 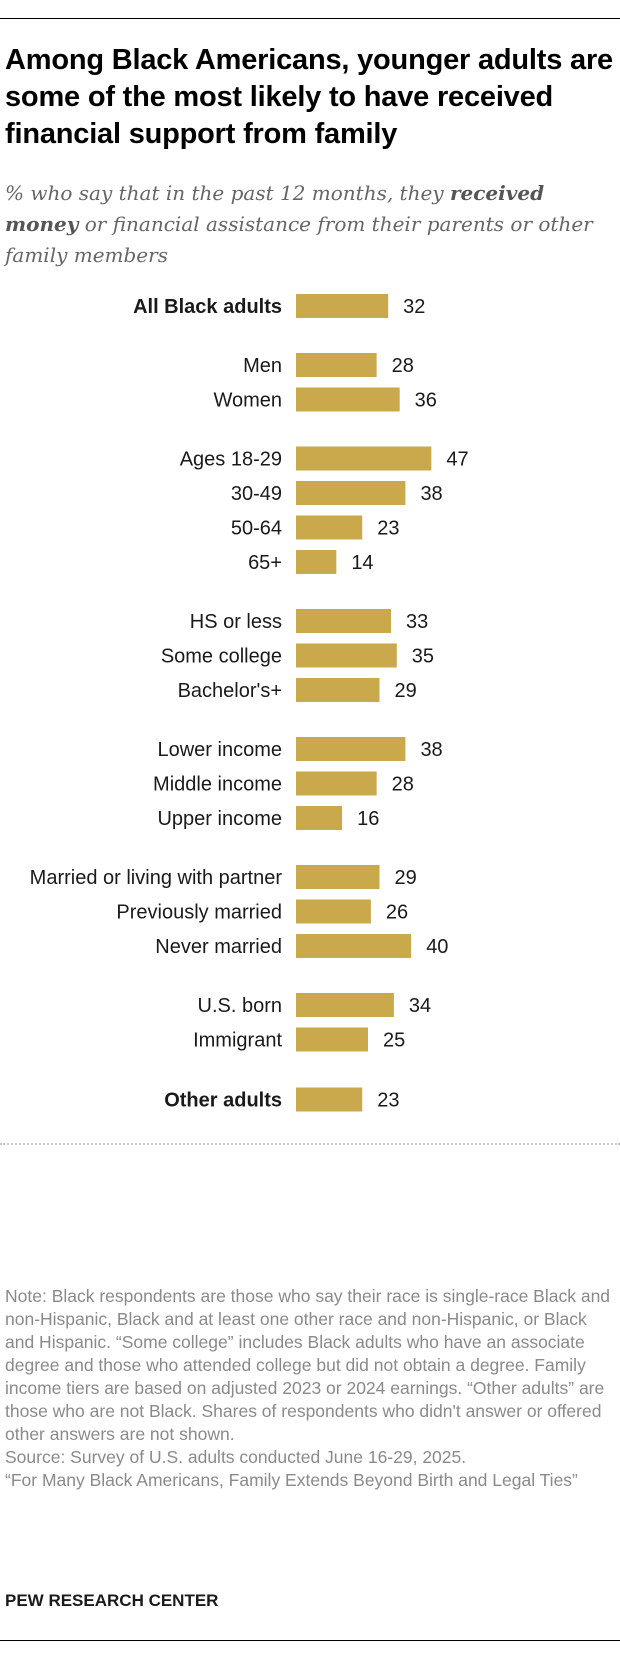 What do you see at coordinates (457, 460) in the screenshot?
I see `bar-value-ages-18-29: 47` at bounding box center [457, 460].